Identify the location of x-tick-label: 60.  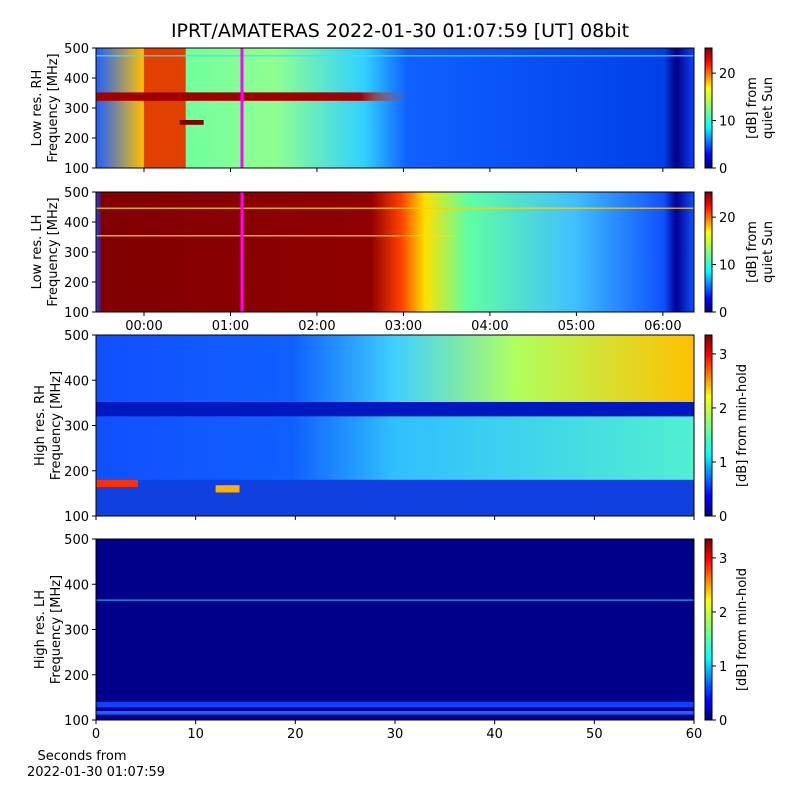
(694, 734).